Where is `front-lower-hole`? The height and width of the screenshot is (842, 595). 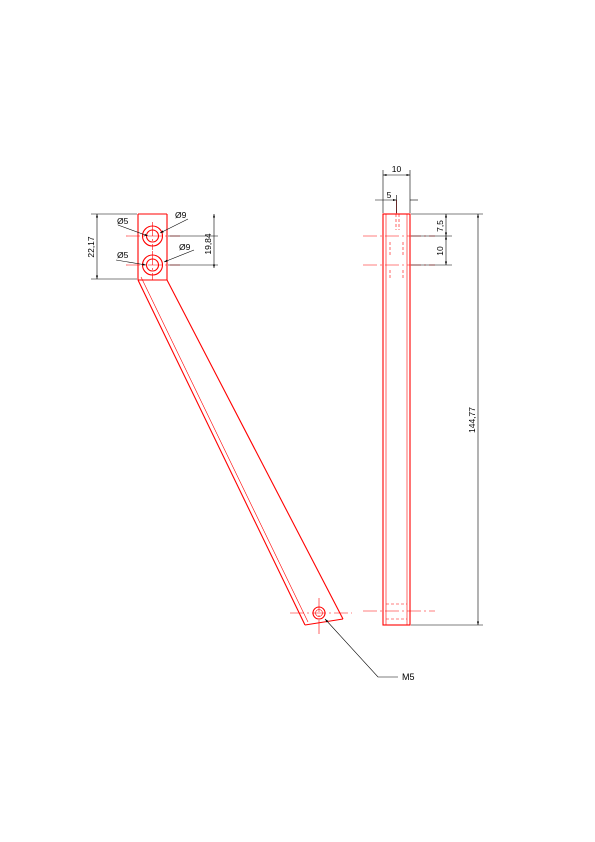 front-lower-hole is located at coordinates (153, 265).